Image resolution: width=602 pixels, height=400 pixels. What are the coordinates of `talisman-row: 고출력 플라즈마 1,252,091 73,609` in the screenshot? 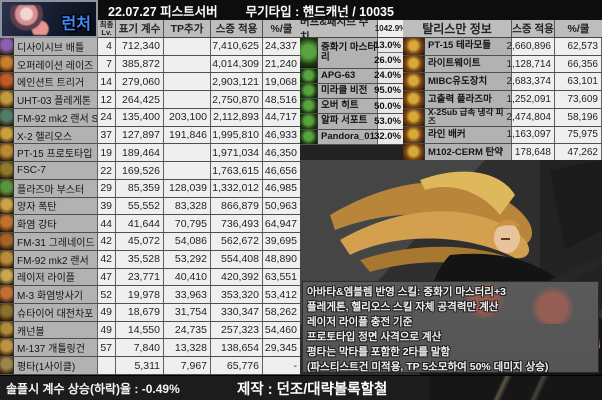 It's located at (502, 100).